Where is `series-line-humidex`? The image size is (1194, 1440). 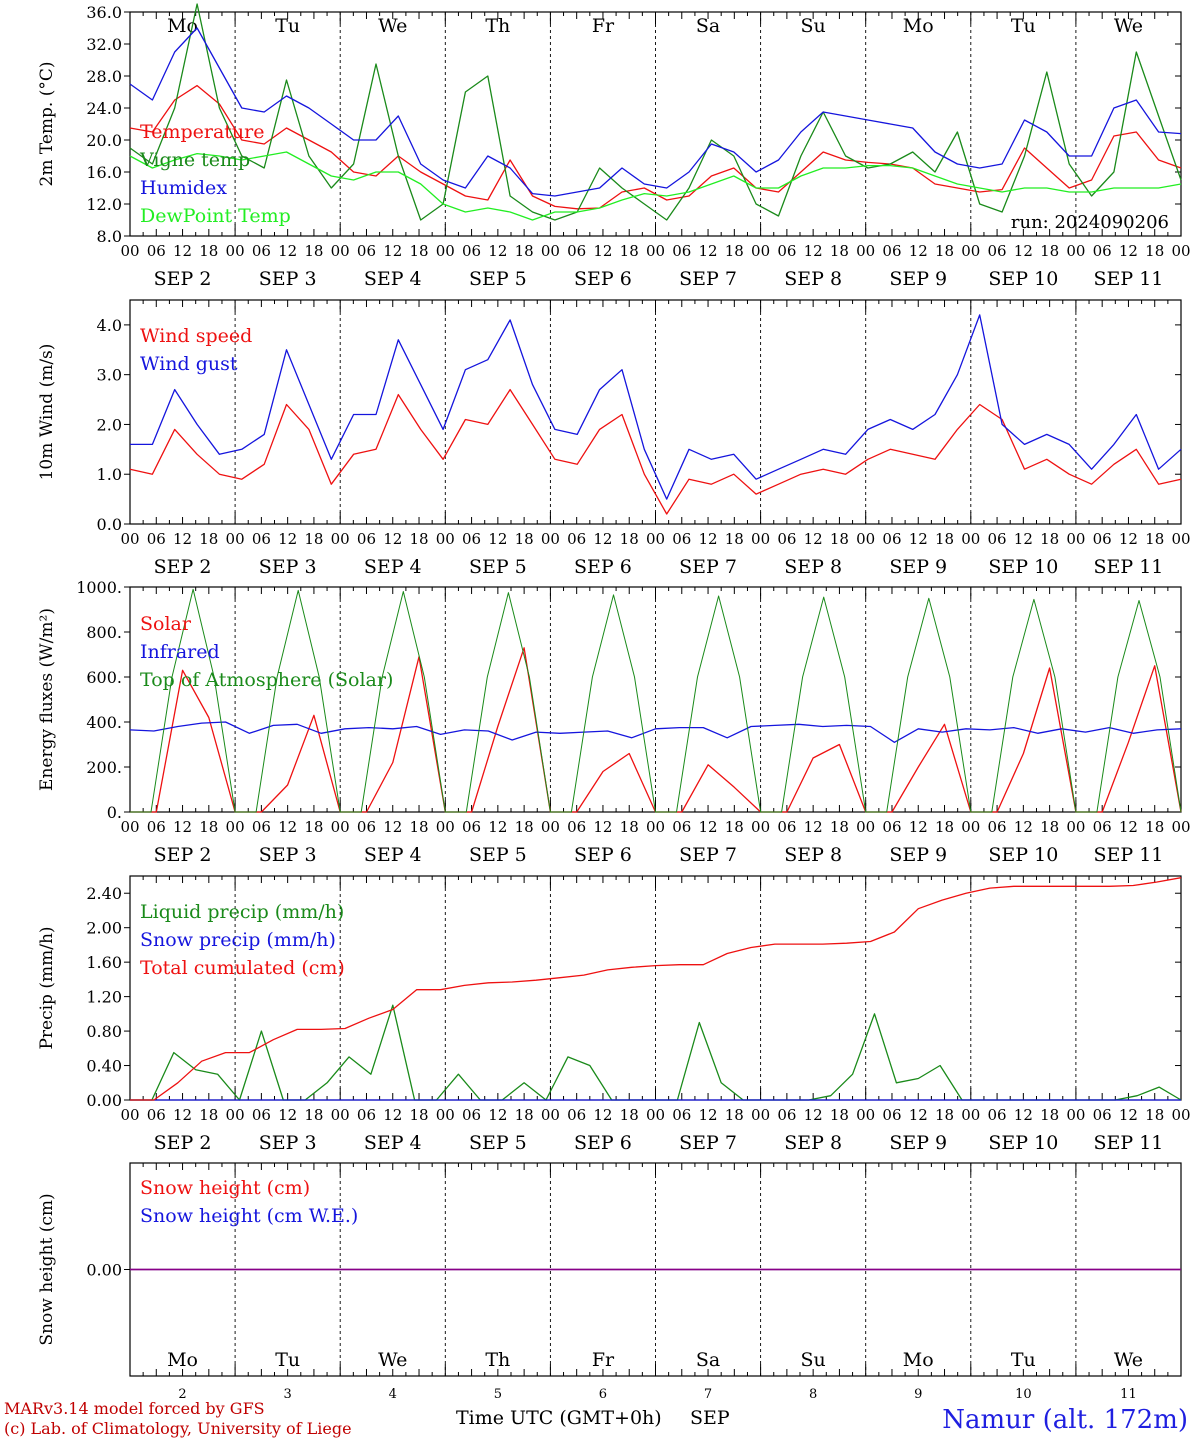 series-line-humidex is located at coordinates (655, 112).